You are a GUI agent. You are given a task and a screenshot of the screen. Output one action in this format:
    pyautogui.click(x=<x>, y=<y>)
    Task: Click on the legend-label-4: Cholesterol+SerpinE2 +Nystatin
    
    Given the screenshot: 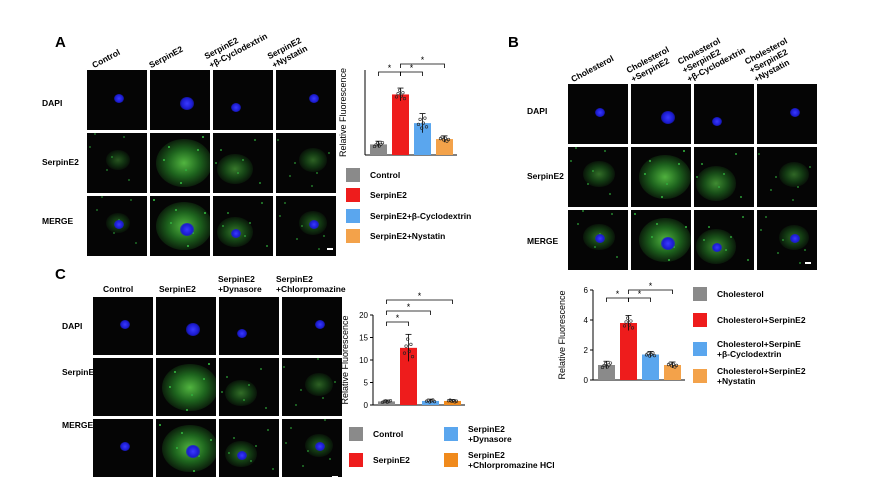 What is the action you would take?
    pyautogui.click(x=761, y=376)
    